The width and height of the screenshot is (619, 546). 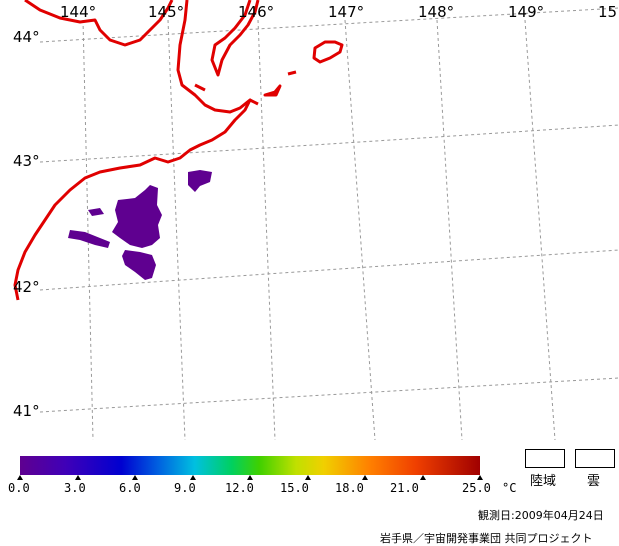 I want to click on latitude-label-43: 43°, so click(x=26, y=161).